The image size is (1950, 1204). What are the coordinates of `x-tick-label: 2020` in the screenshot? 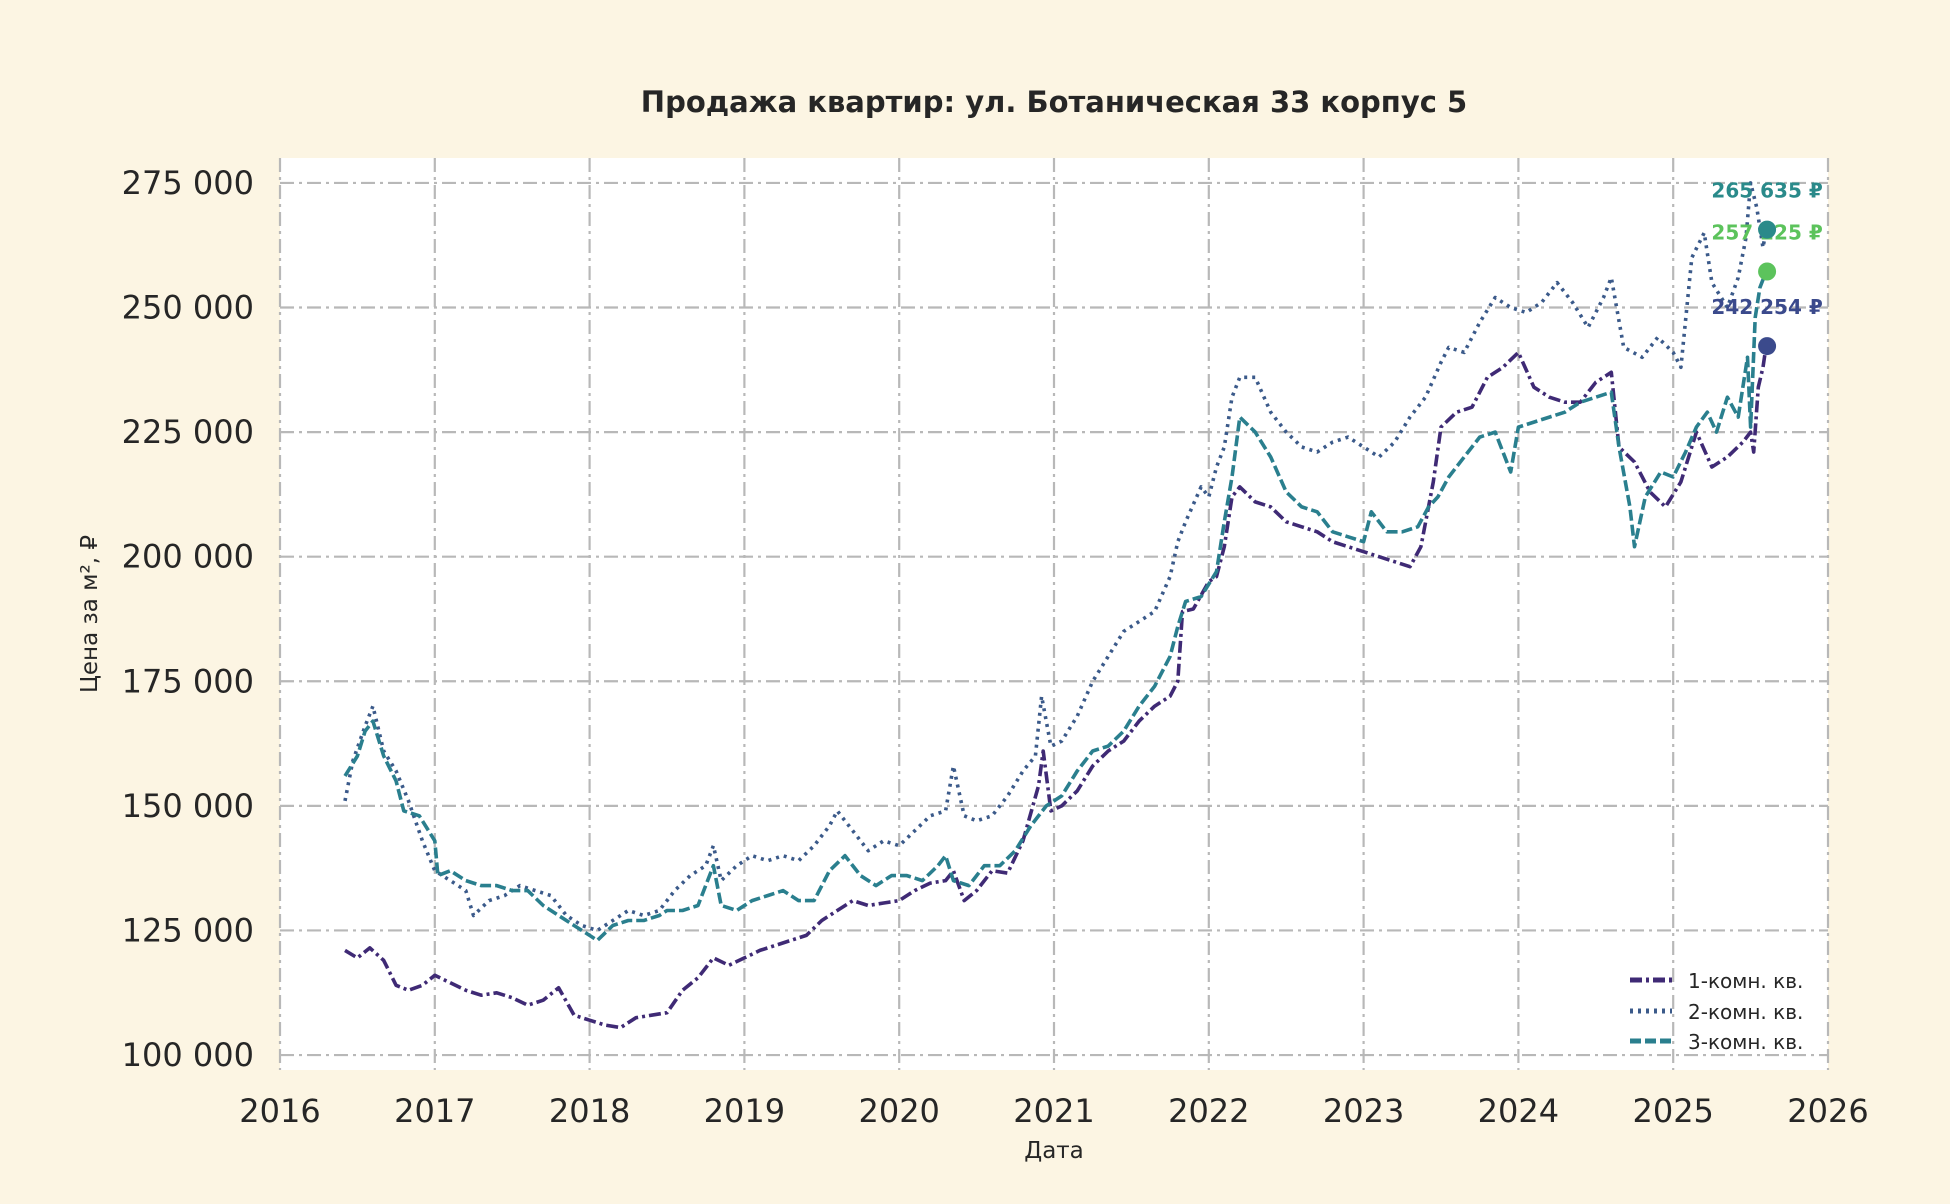 It's located at (898, 1111).